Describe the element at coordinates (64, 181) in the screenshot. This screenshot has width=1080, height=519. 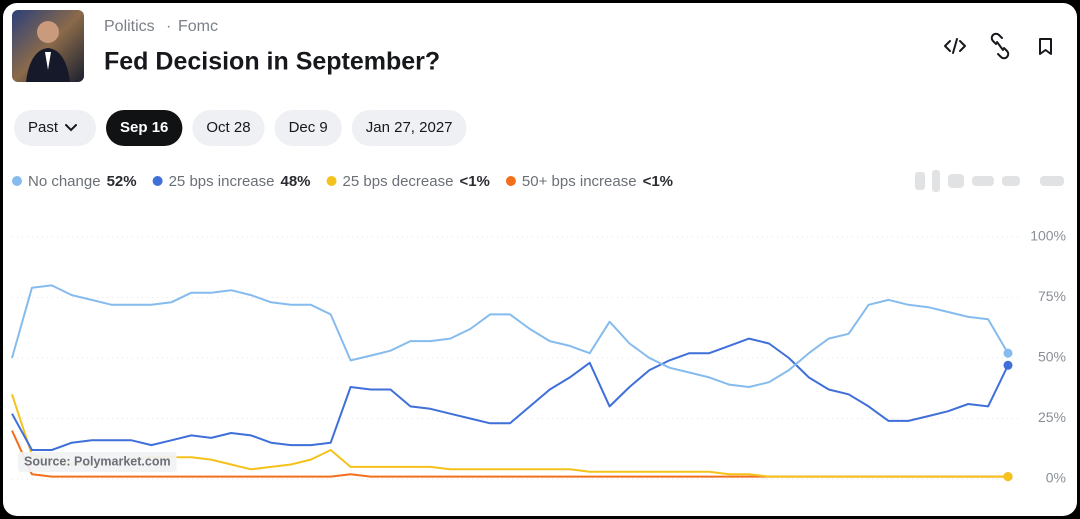
I see `legend-name: No change` at that location.